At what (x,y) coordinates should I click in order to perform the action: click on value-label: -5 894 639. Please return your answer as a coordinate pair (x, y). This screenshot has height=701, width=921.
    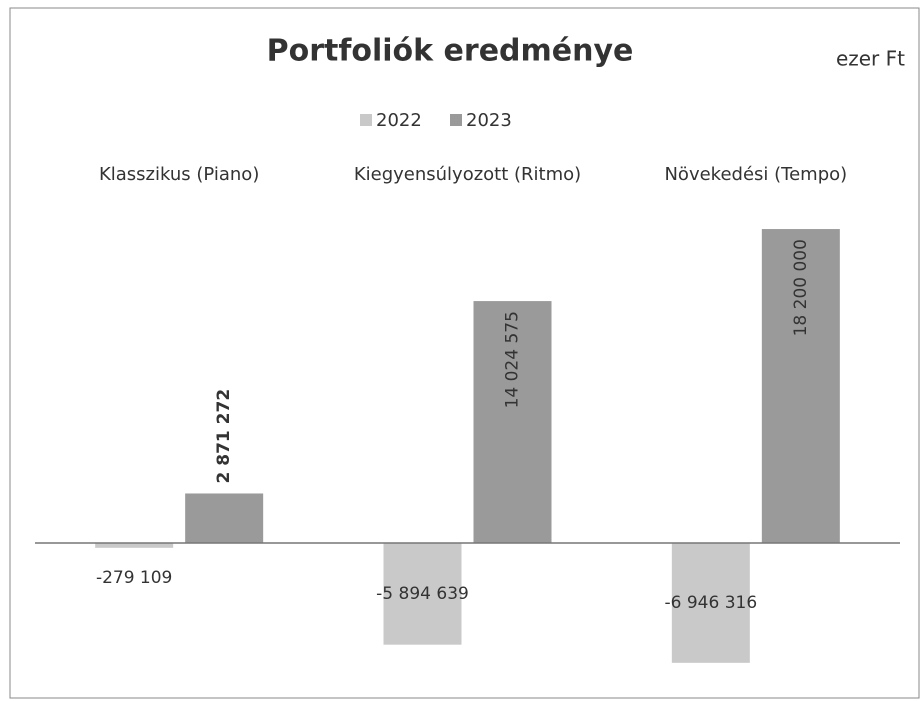
    Looking at the image, I should click on (422, 594).